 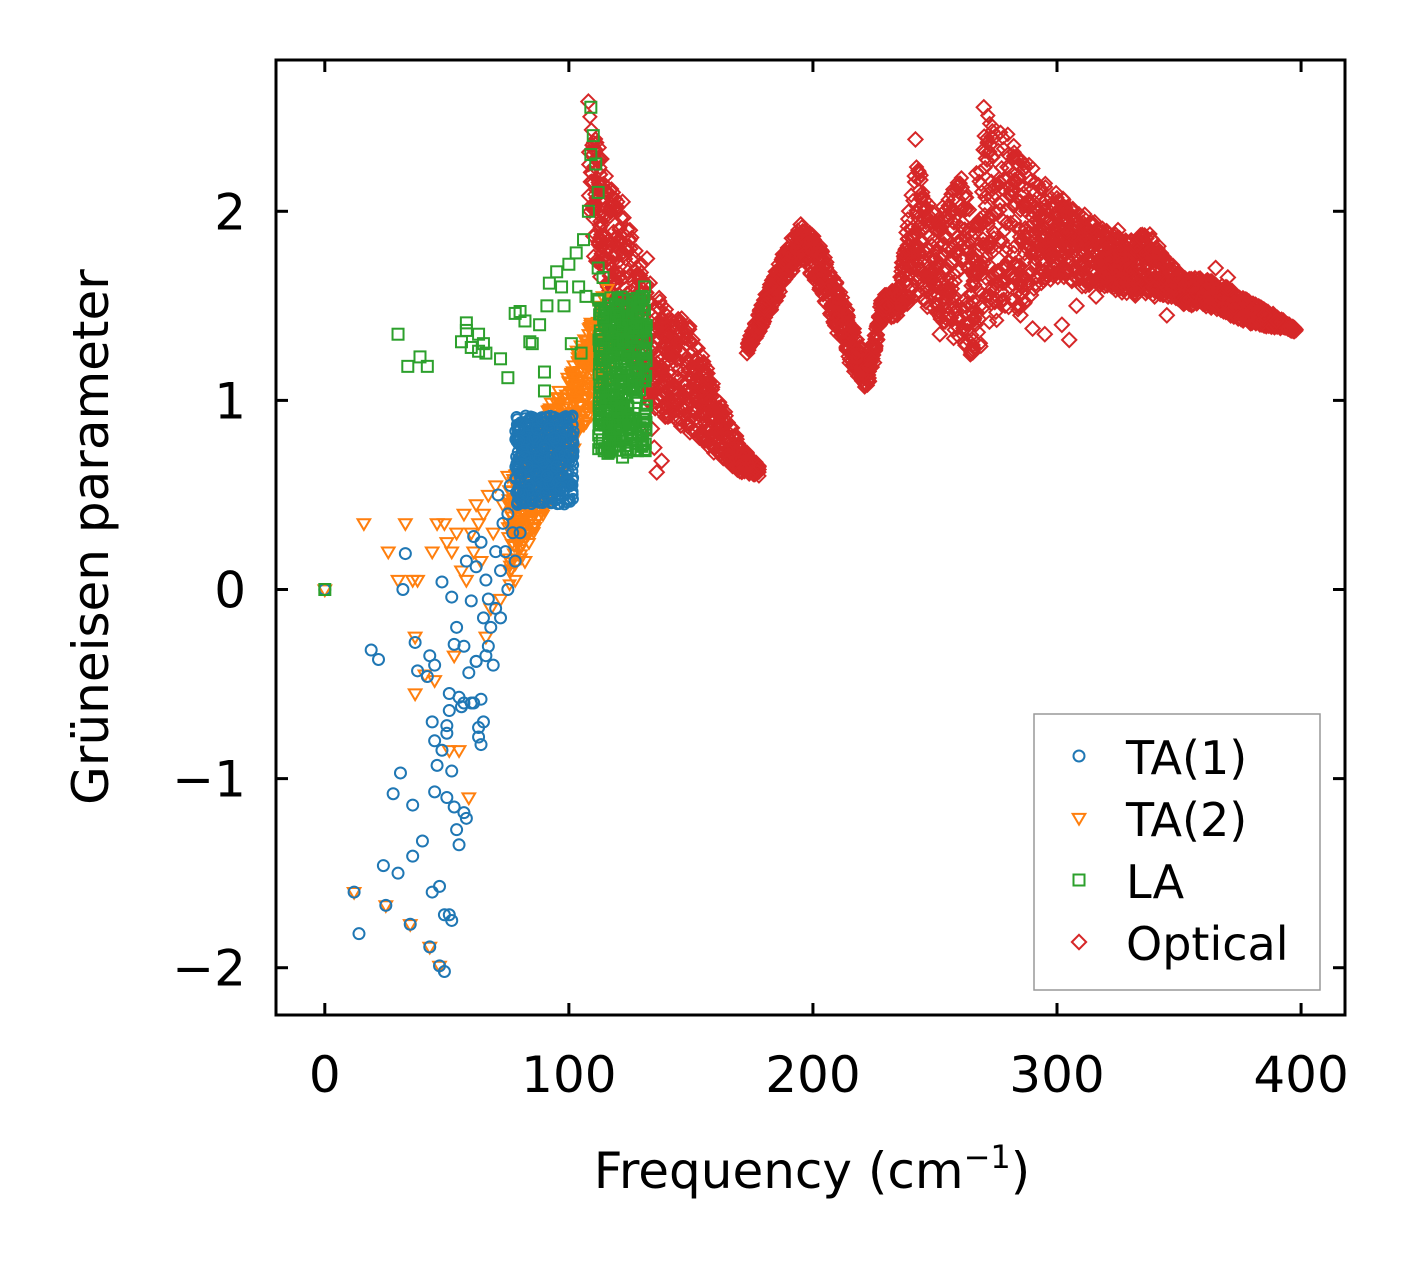 I want to click on x-tick-label: 300, so click(x=1056, y=1075).